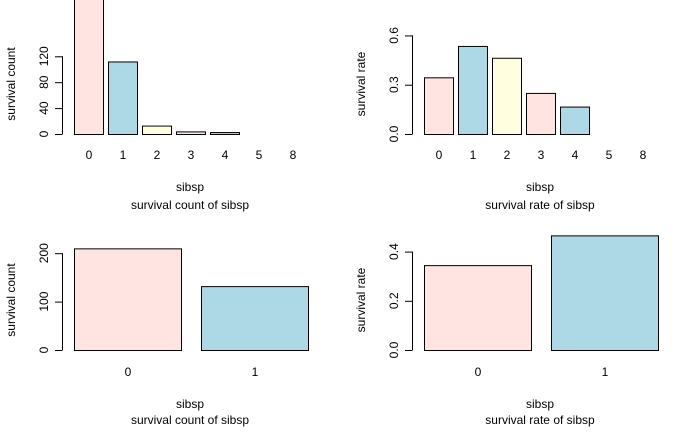 The height and width of the screenshot is (432, 700). What do you see at coordinates (44, 108) in the screenshot?
I see `y-tick-label: 40` at bounding box center [44, 108].